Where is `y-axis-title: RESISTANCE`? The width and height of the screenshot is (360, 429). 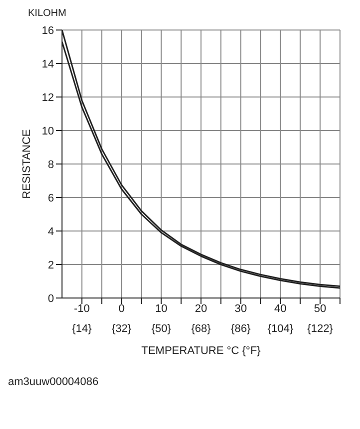
y-axis-title: RESISTANCE is located at coordinates (26, 164).